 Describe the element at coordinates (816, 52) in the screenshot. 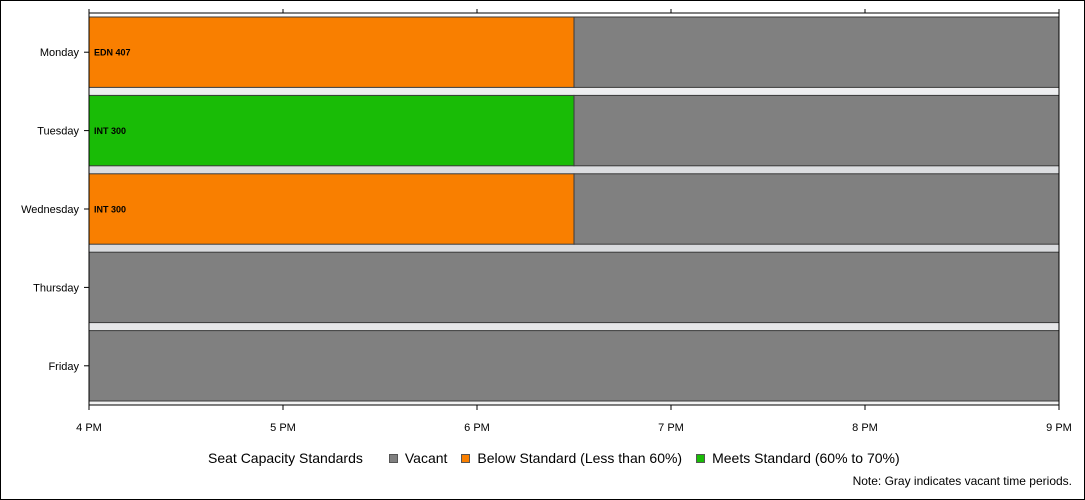

I see `bar-monday-vacant` at that location.